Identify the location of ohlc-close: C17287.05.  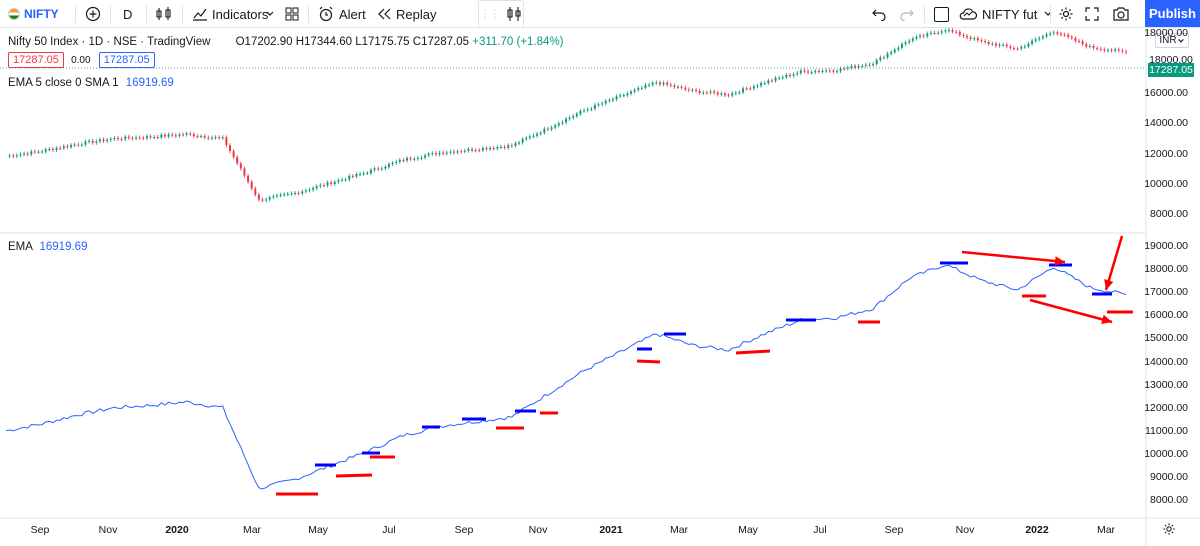
(441, 42).